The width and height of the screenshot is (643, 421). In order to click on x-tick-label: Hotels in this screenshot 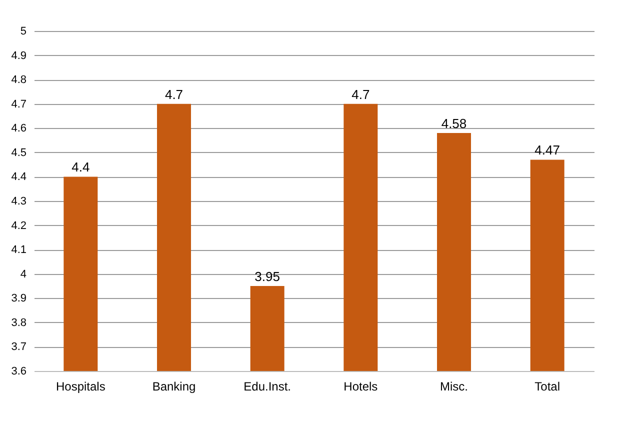, I will do `click(361, 387)`.